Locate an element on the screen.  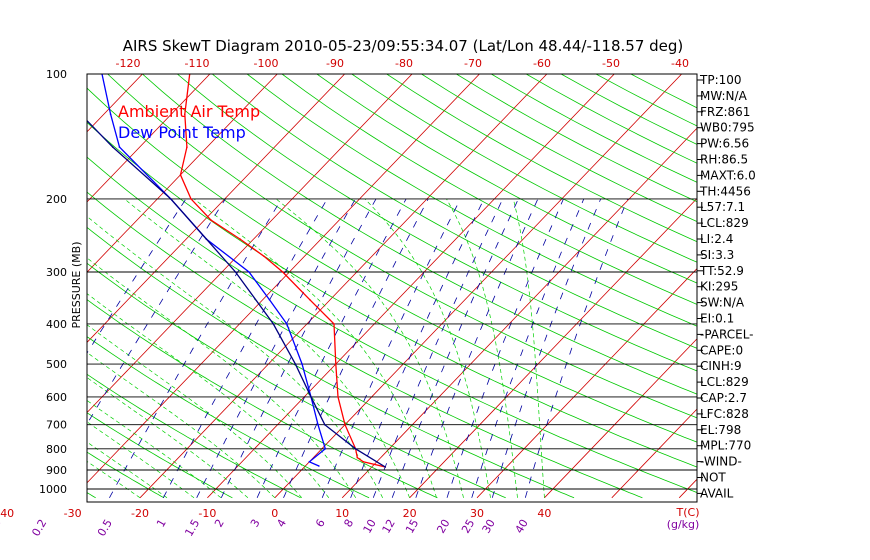
x-tick-label: -20 is located at coordinates (140, 513).